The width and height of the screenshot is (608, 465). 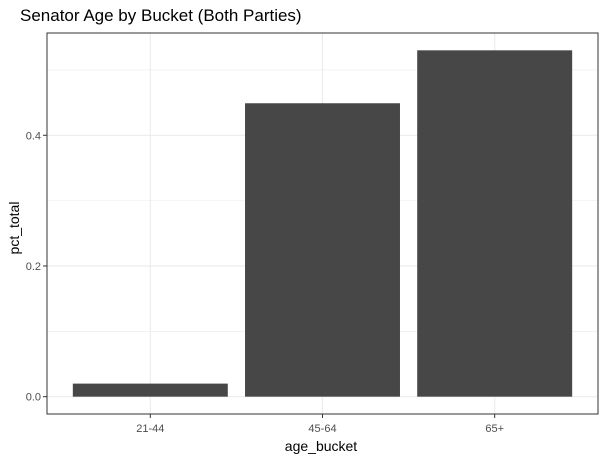 I want to click on x-axis-title: age_bucket, so click(x=321, y=446).